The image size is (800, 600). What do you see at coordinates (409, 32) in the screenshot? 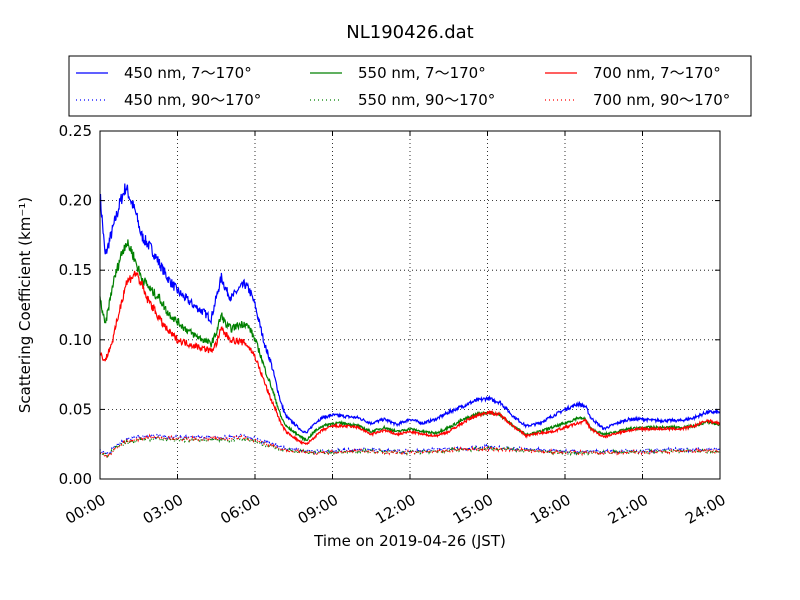
I see `chart-title: NL190426.dat` at bounding box center [409, 32].